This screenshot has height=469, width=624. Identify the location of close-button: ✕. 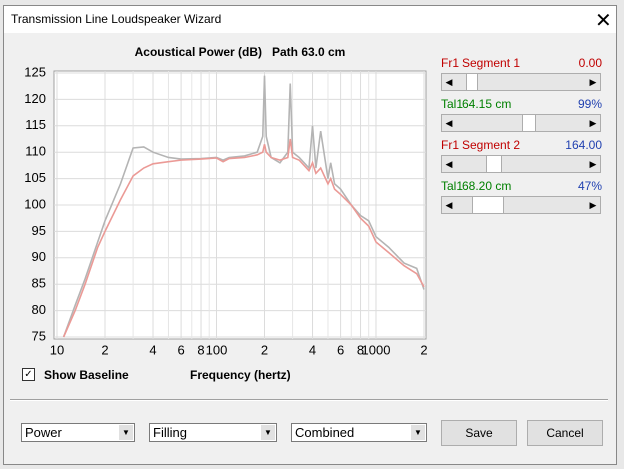
(603, 21).